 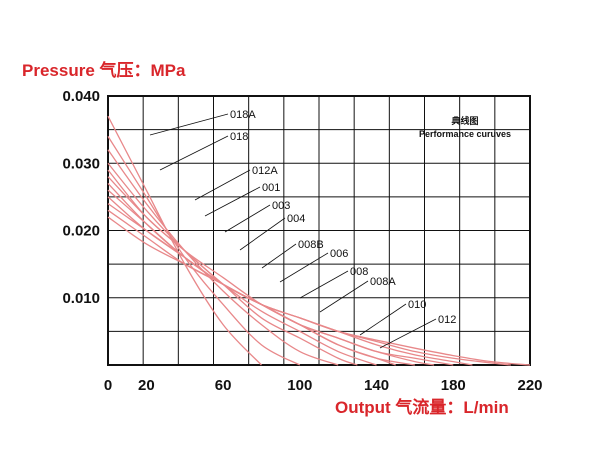 What do you see at coordinates (359, 272) in the screenshot?
I see `curve-label: 008` at bounding box center [359, 272].